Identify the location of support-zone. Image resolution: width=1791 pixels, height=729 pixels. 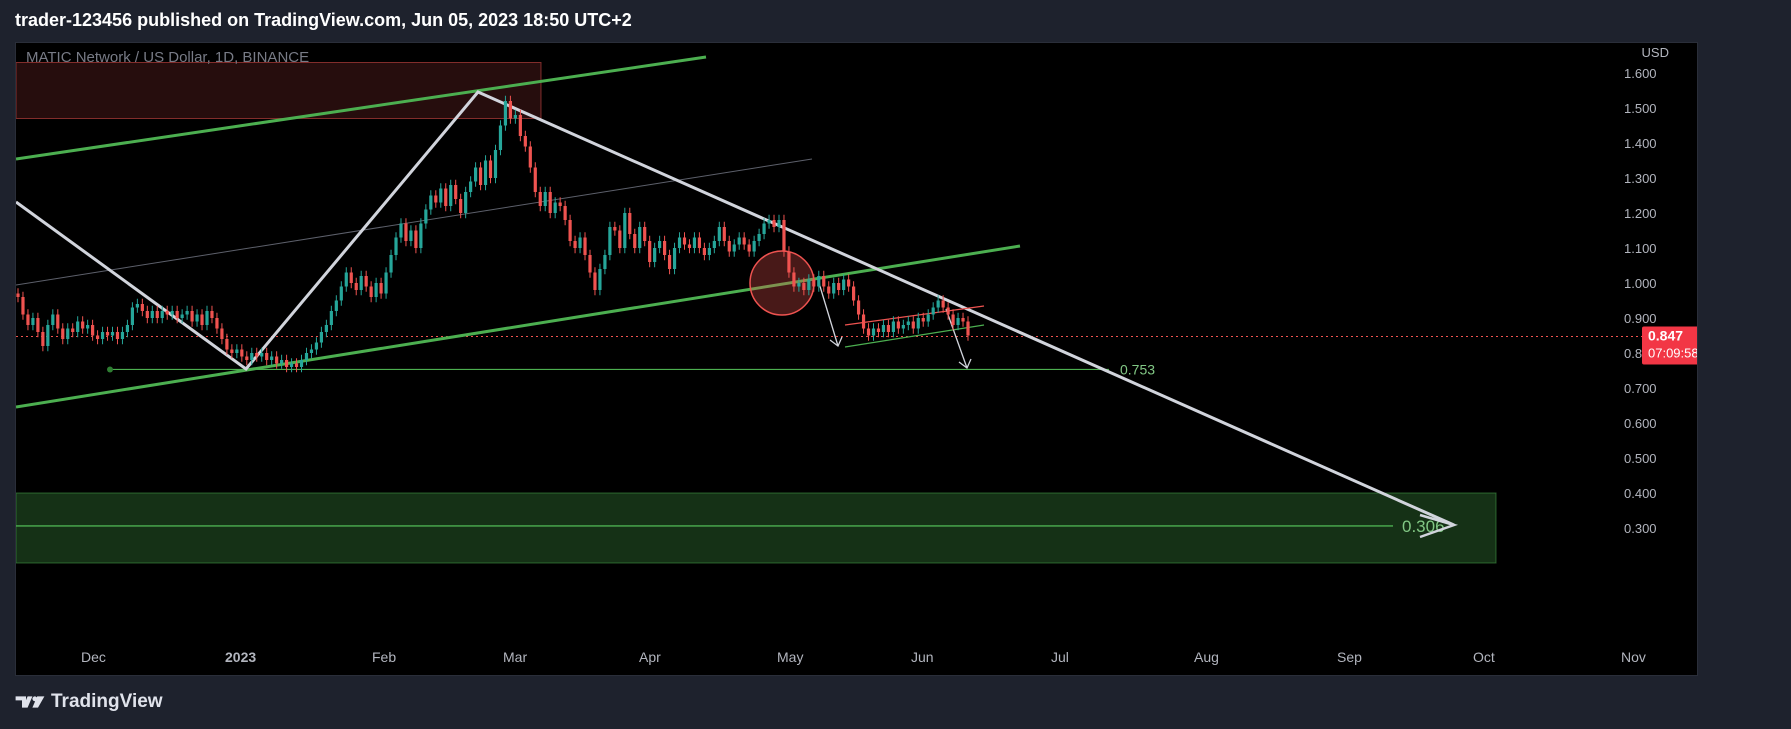
(756, 528).